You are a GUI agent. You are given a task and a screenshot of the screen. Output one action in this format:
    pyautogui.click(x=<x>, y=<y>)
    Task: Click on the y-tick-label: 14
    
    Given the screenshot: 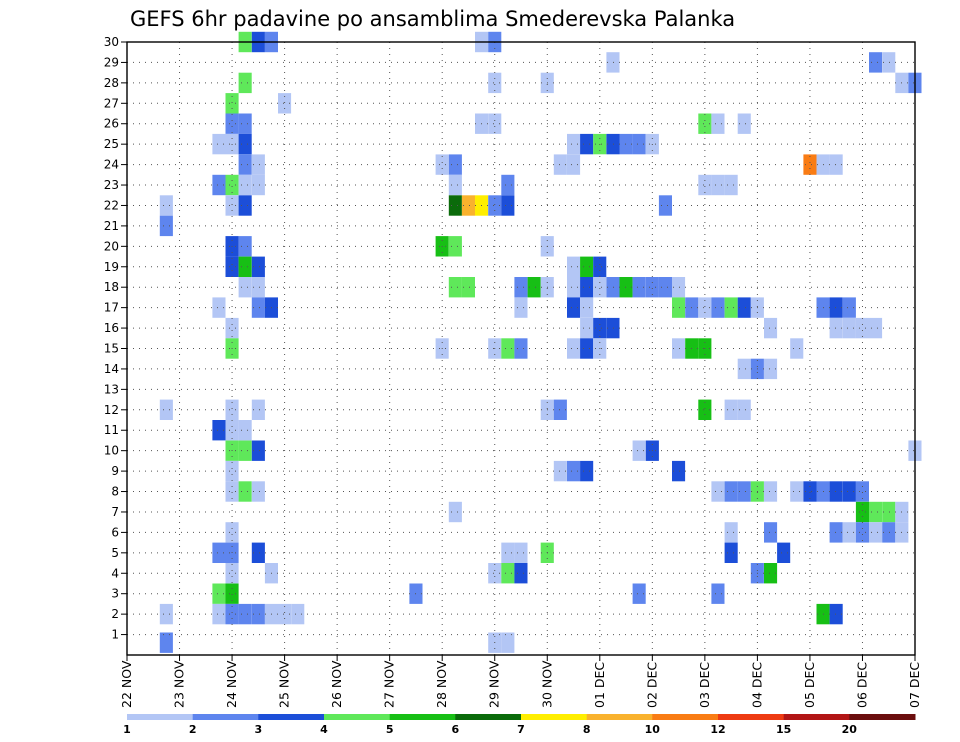 What is the action you would take?
    pyautogui.click(x=111, y=369)
    